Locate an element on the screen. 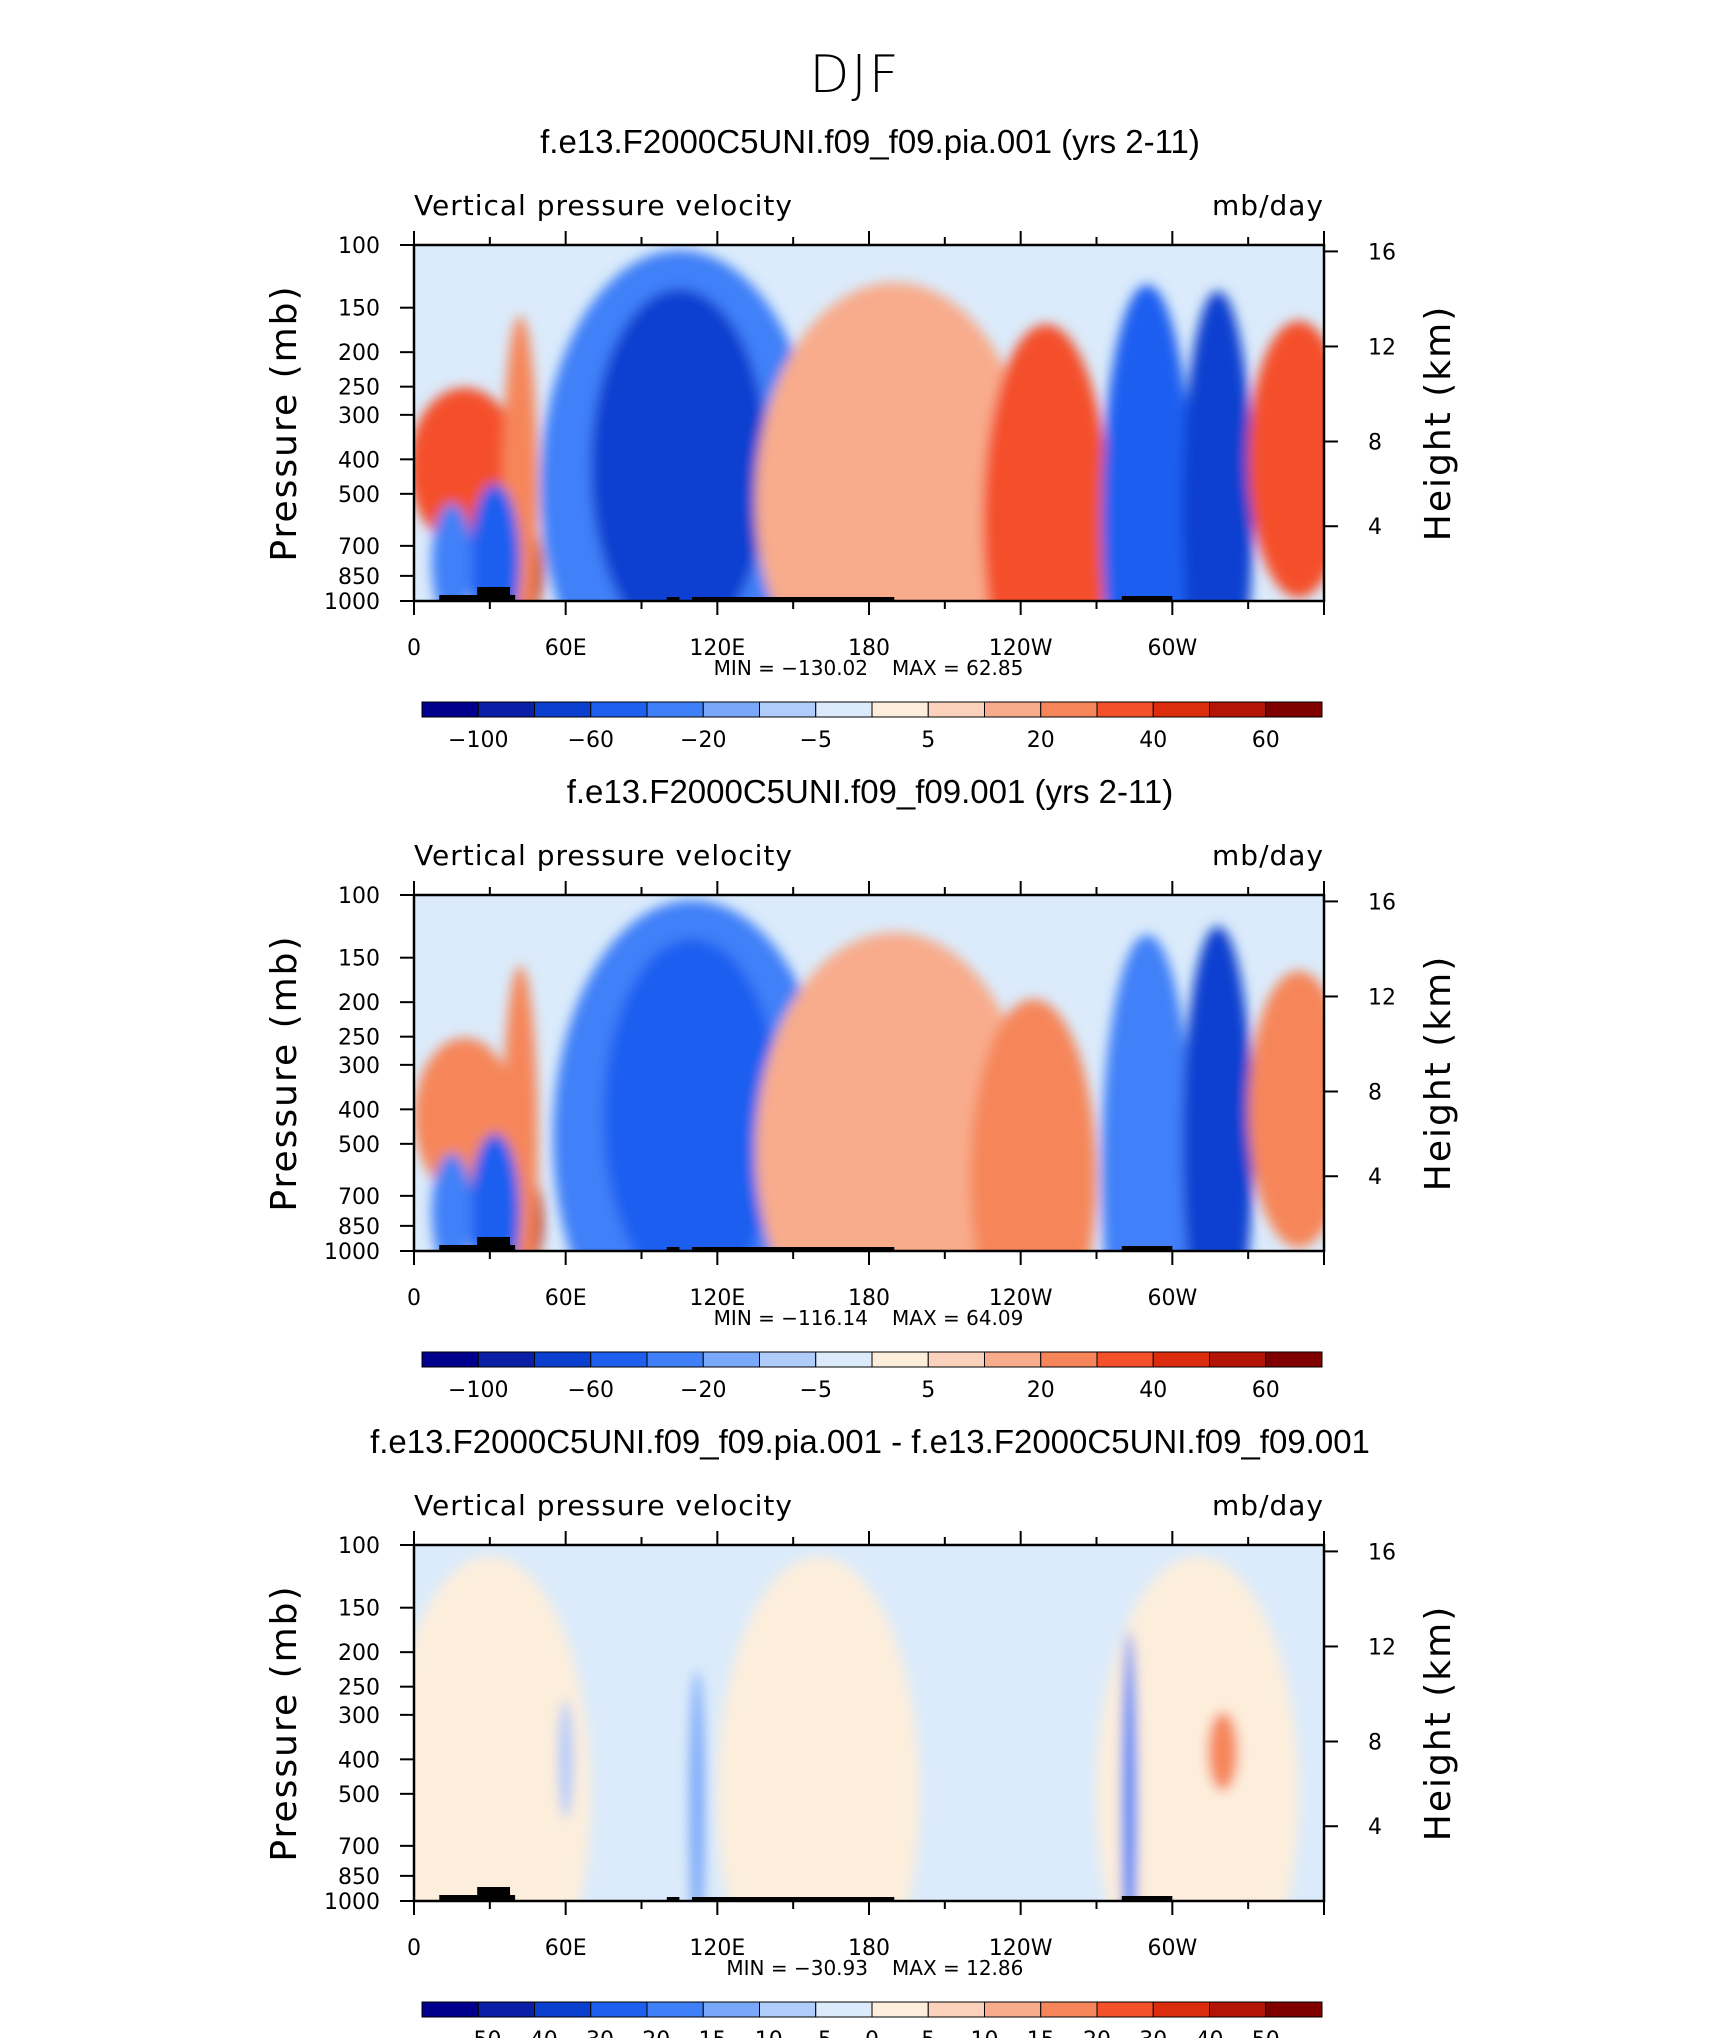 The height and width of the screenshot is (2043, 1710). max-label: MAX = 62.85 is located at coordinates (957, 668).